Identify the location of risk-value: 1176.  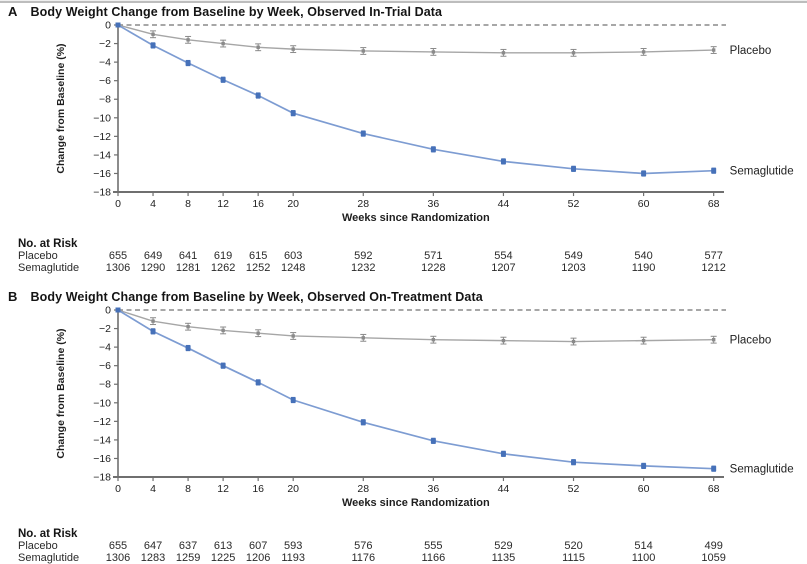
(363, 558).